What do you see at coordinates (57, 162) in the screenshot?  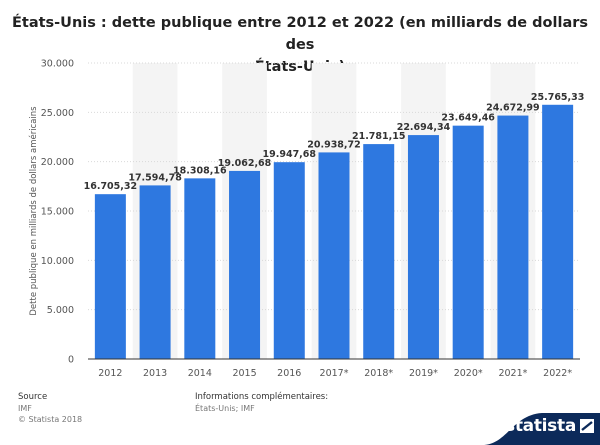 I see `y-tick-label: 20.000` at bounding box center [57, 162].